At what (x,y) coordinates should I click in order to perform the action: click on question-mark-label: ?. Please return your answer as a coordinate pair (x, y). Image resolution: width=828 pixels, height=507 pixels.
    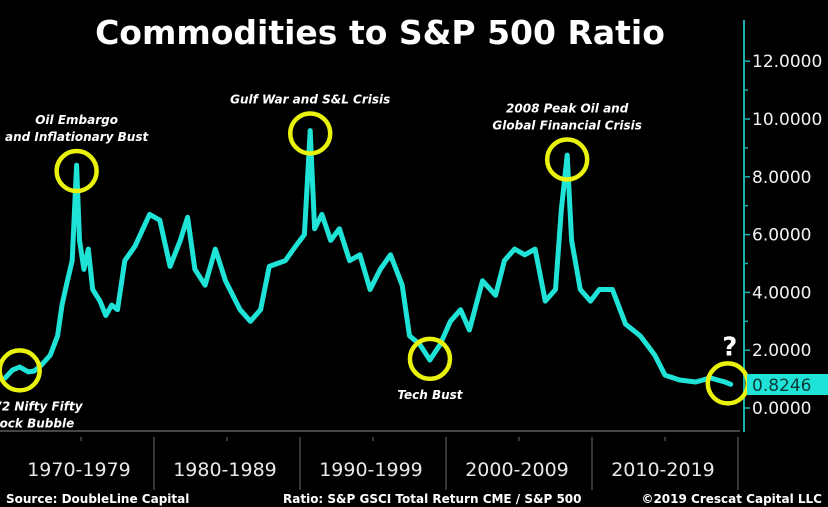
    Looking at the image, I should click on (729, 347).